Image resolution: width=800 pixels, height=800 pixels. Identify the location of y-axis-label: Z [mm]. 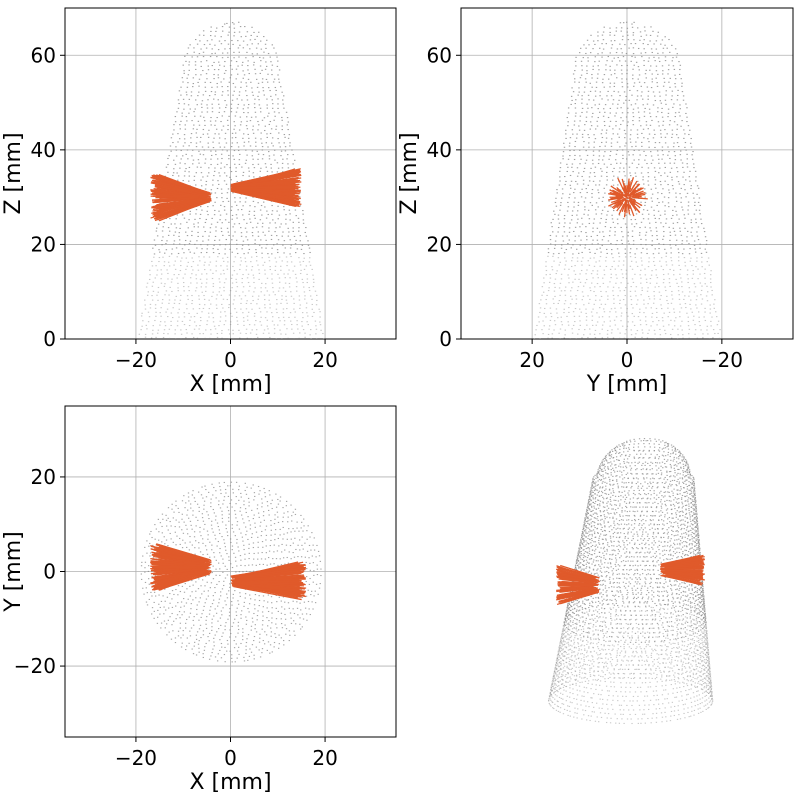
(13, 173).